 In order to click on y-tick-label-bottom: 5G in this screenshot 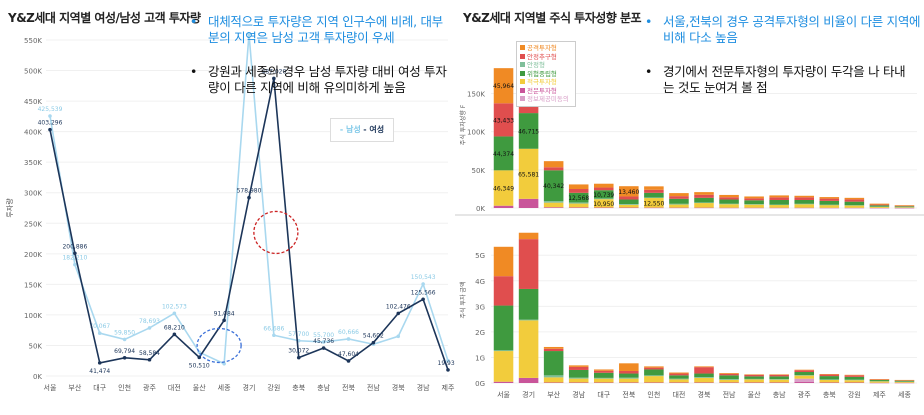, I will do `click(480, 256)`.